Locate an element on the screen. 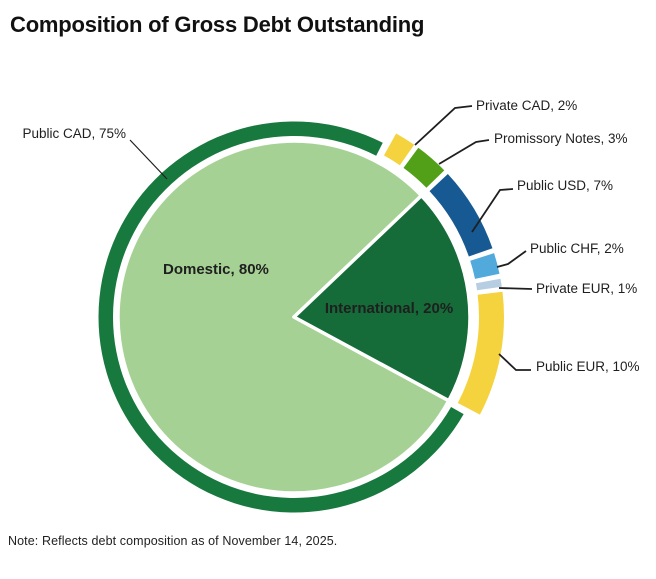 This screenshot has height=579, width=656. chart-title: Composition of Gross Debt Outstanding is located at coordinates (217, 24).